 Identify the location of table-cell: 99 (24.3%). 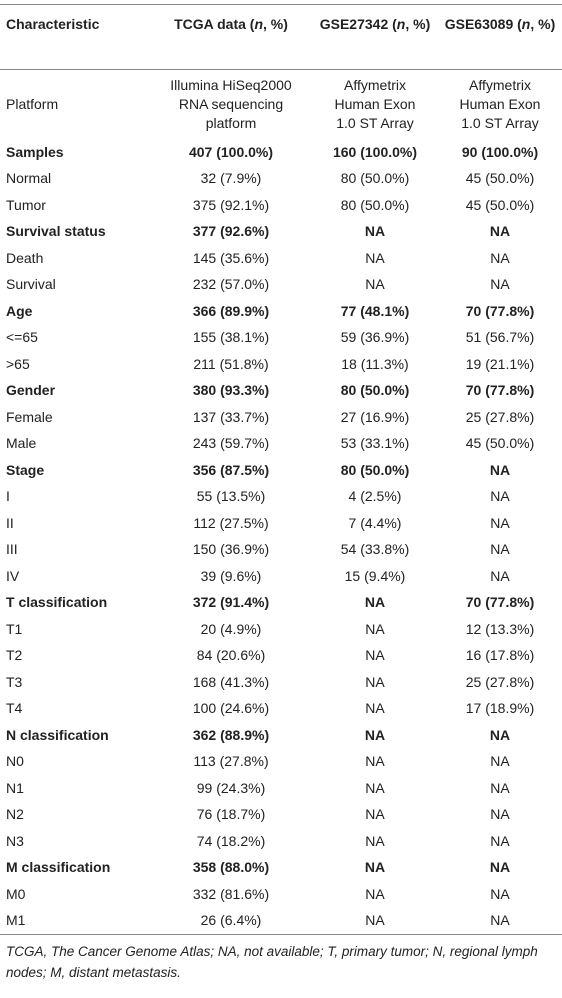
(231, 787).